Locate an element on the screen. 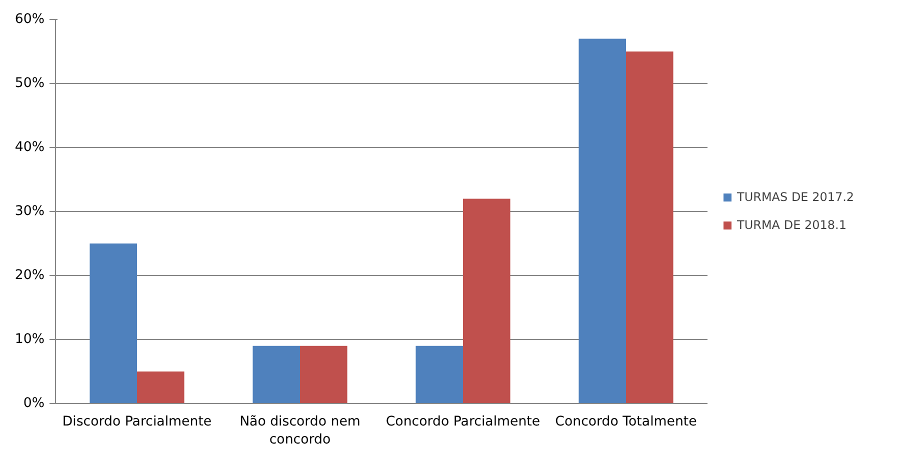  y-tick-label: 30% is located at coordinates (29, 211).